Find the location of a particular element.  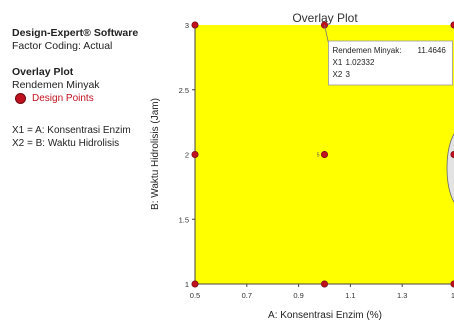

legend-label: Design Points is located at coordinates (63, 98).